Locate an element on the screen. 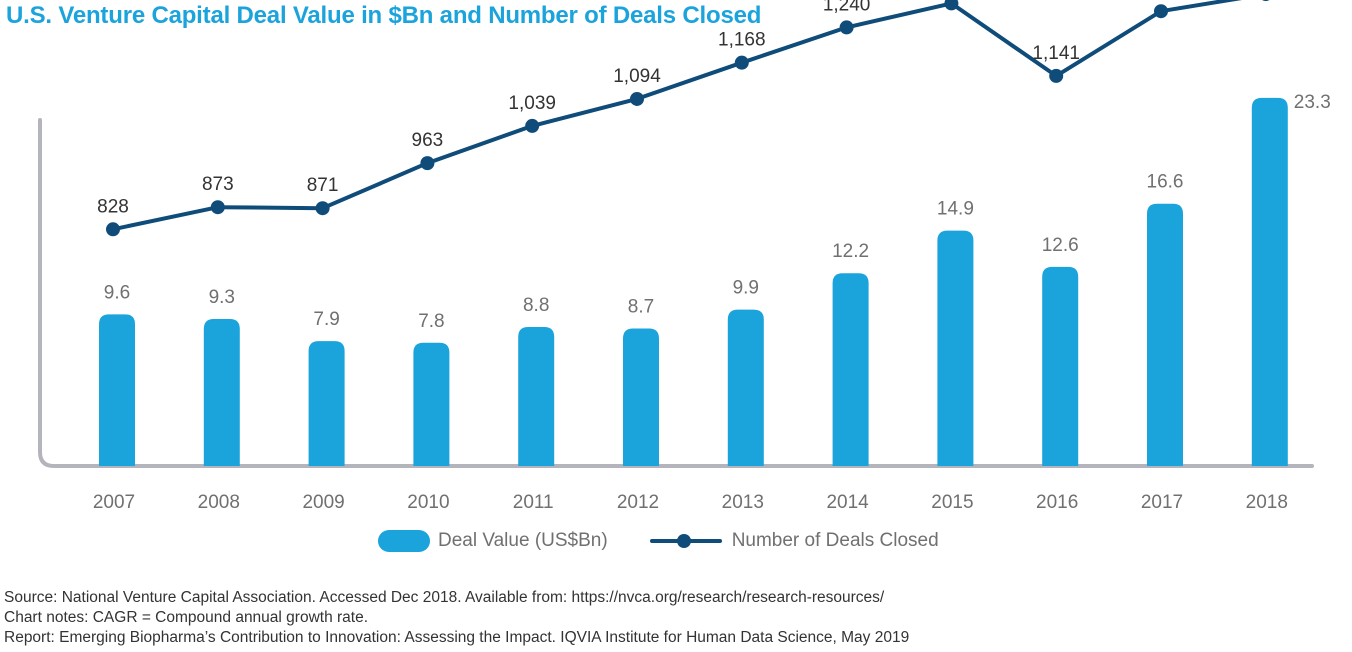 Image resolution: width=1352 pixels, height=652 pixels. x-tick-label-2013: 2013 is located at coordinates (743, 502).